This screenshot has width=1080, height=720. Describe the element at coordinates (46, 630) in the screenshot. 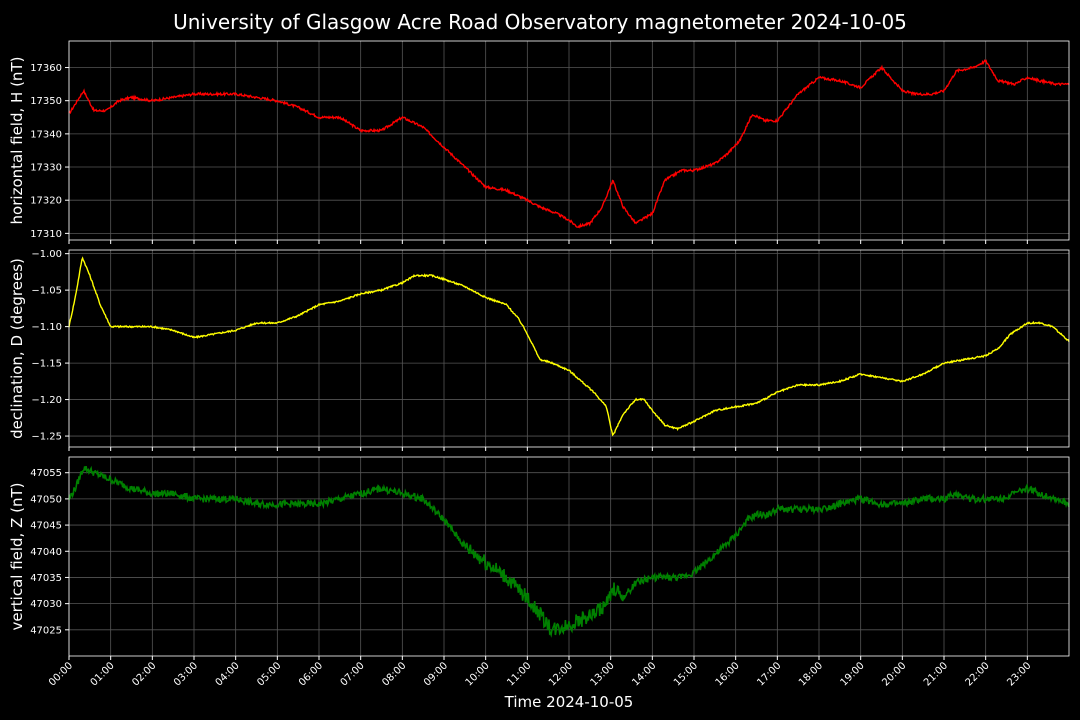

I see `y-tick-label: 47025` at that location.